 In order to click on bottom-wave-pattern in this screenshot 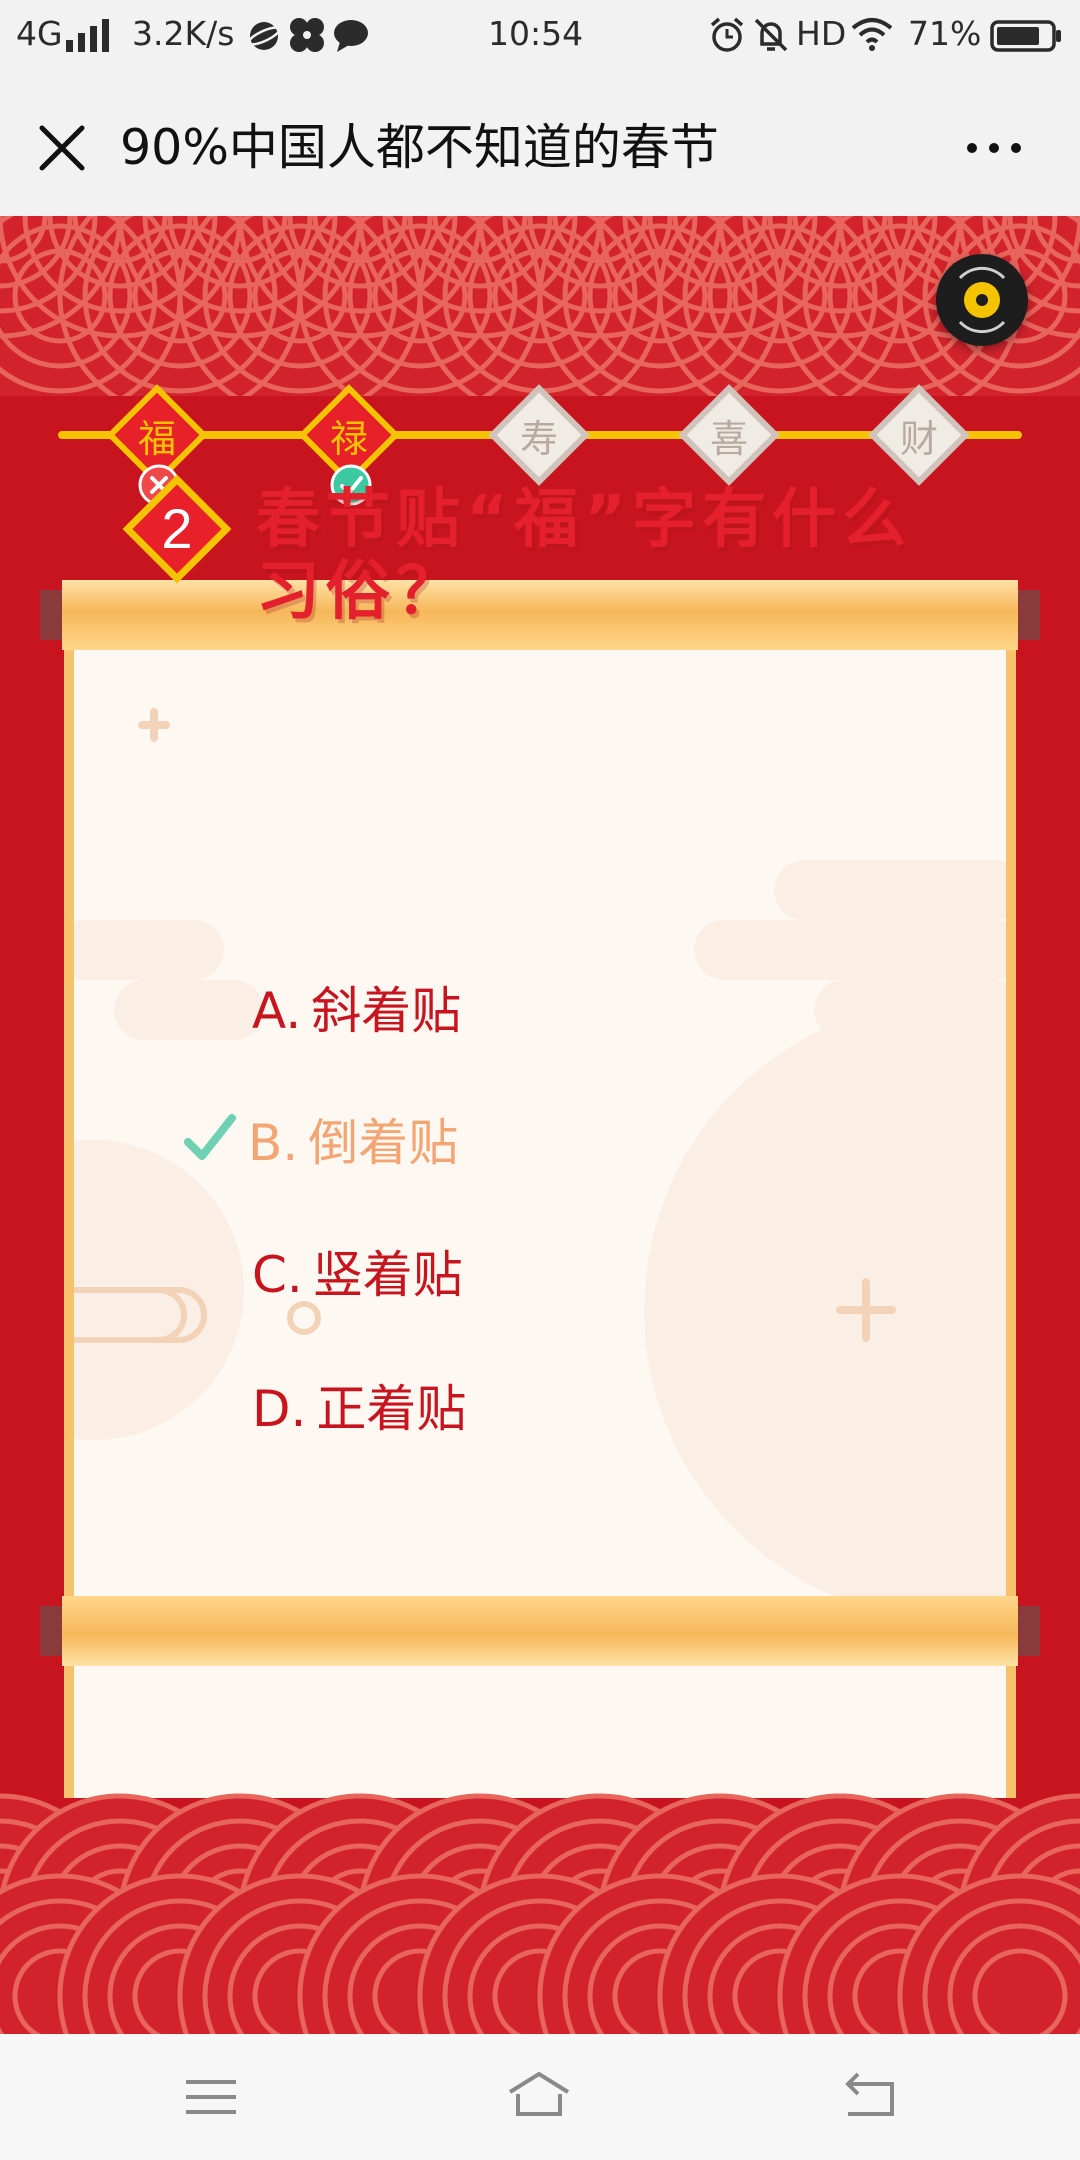, I will do `click(540, 1905)`.